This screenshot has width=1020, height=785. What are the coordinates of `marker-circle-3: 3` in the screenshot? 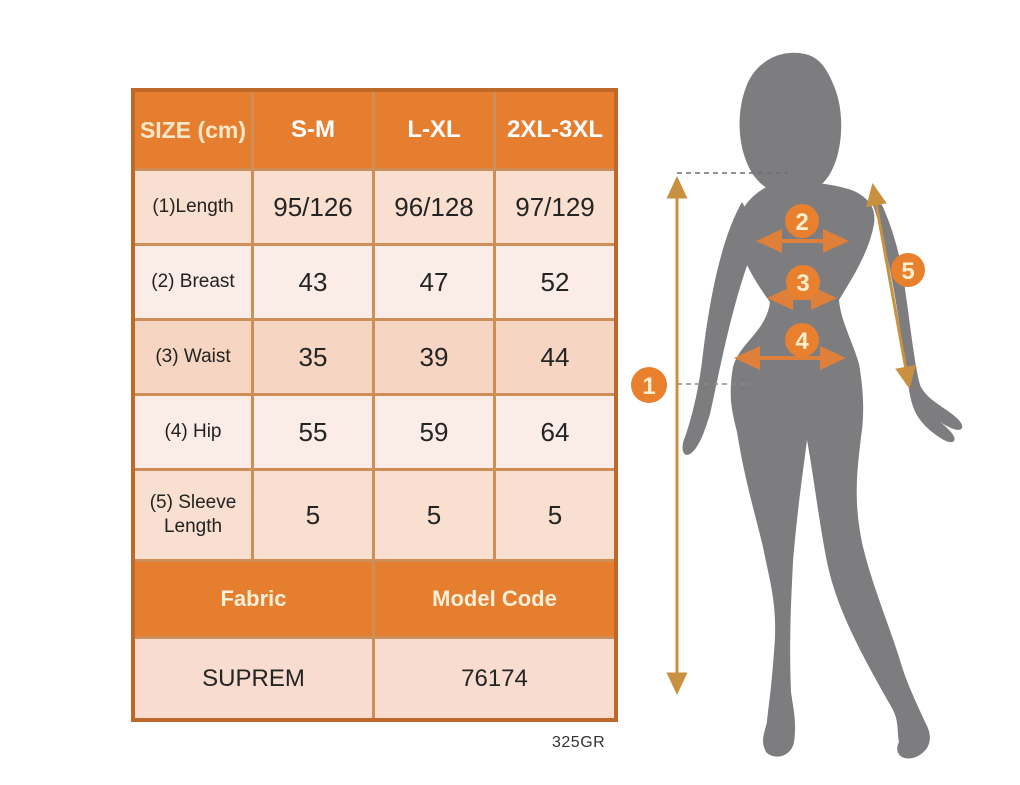 It's located at (803, 282).